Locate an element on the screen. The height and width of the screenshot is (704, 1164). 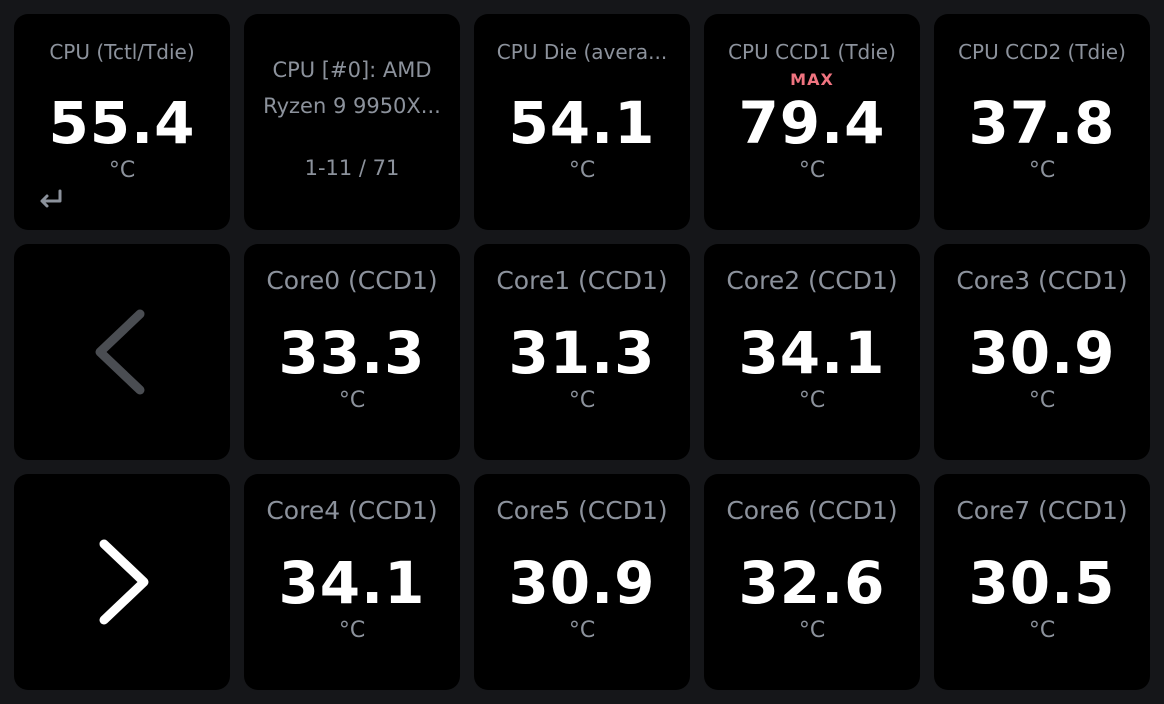
sensor-value: 30.5 is located at coordinates (1042, 583).